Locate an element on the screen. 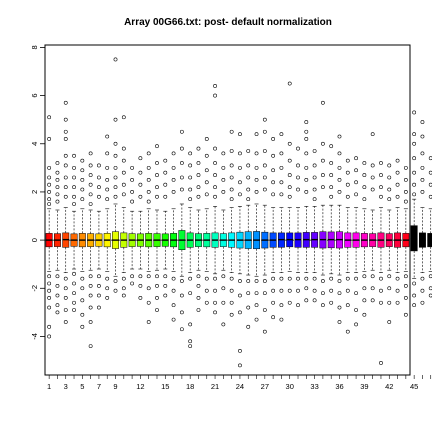  y-tick-label: 8 is located at coordinates (34, 47).